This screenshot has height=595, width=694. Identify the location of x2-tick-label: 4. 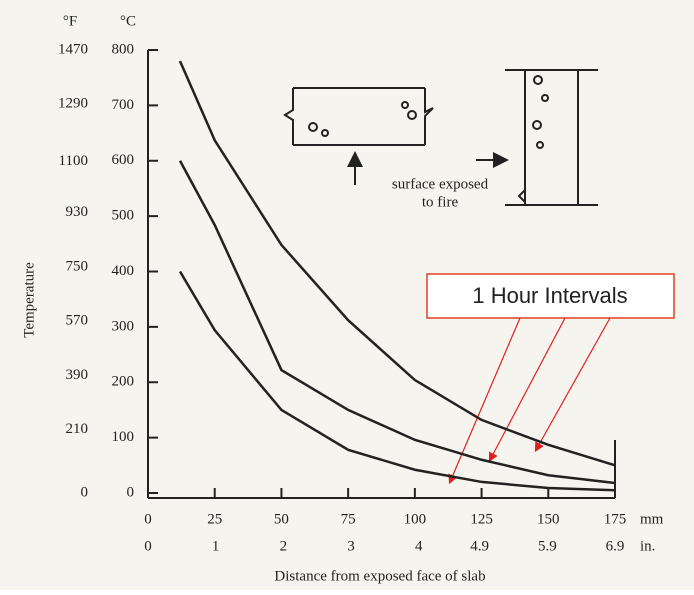
(419, 546).